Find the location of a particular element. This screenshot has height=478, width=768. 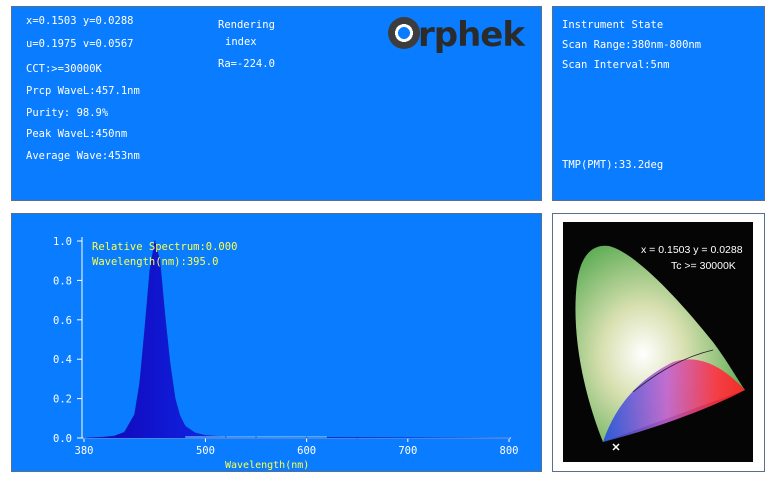

orphek-logo: rphek is located at coordinates (464, 35).